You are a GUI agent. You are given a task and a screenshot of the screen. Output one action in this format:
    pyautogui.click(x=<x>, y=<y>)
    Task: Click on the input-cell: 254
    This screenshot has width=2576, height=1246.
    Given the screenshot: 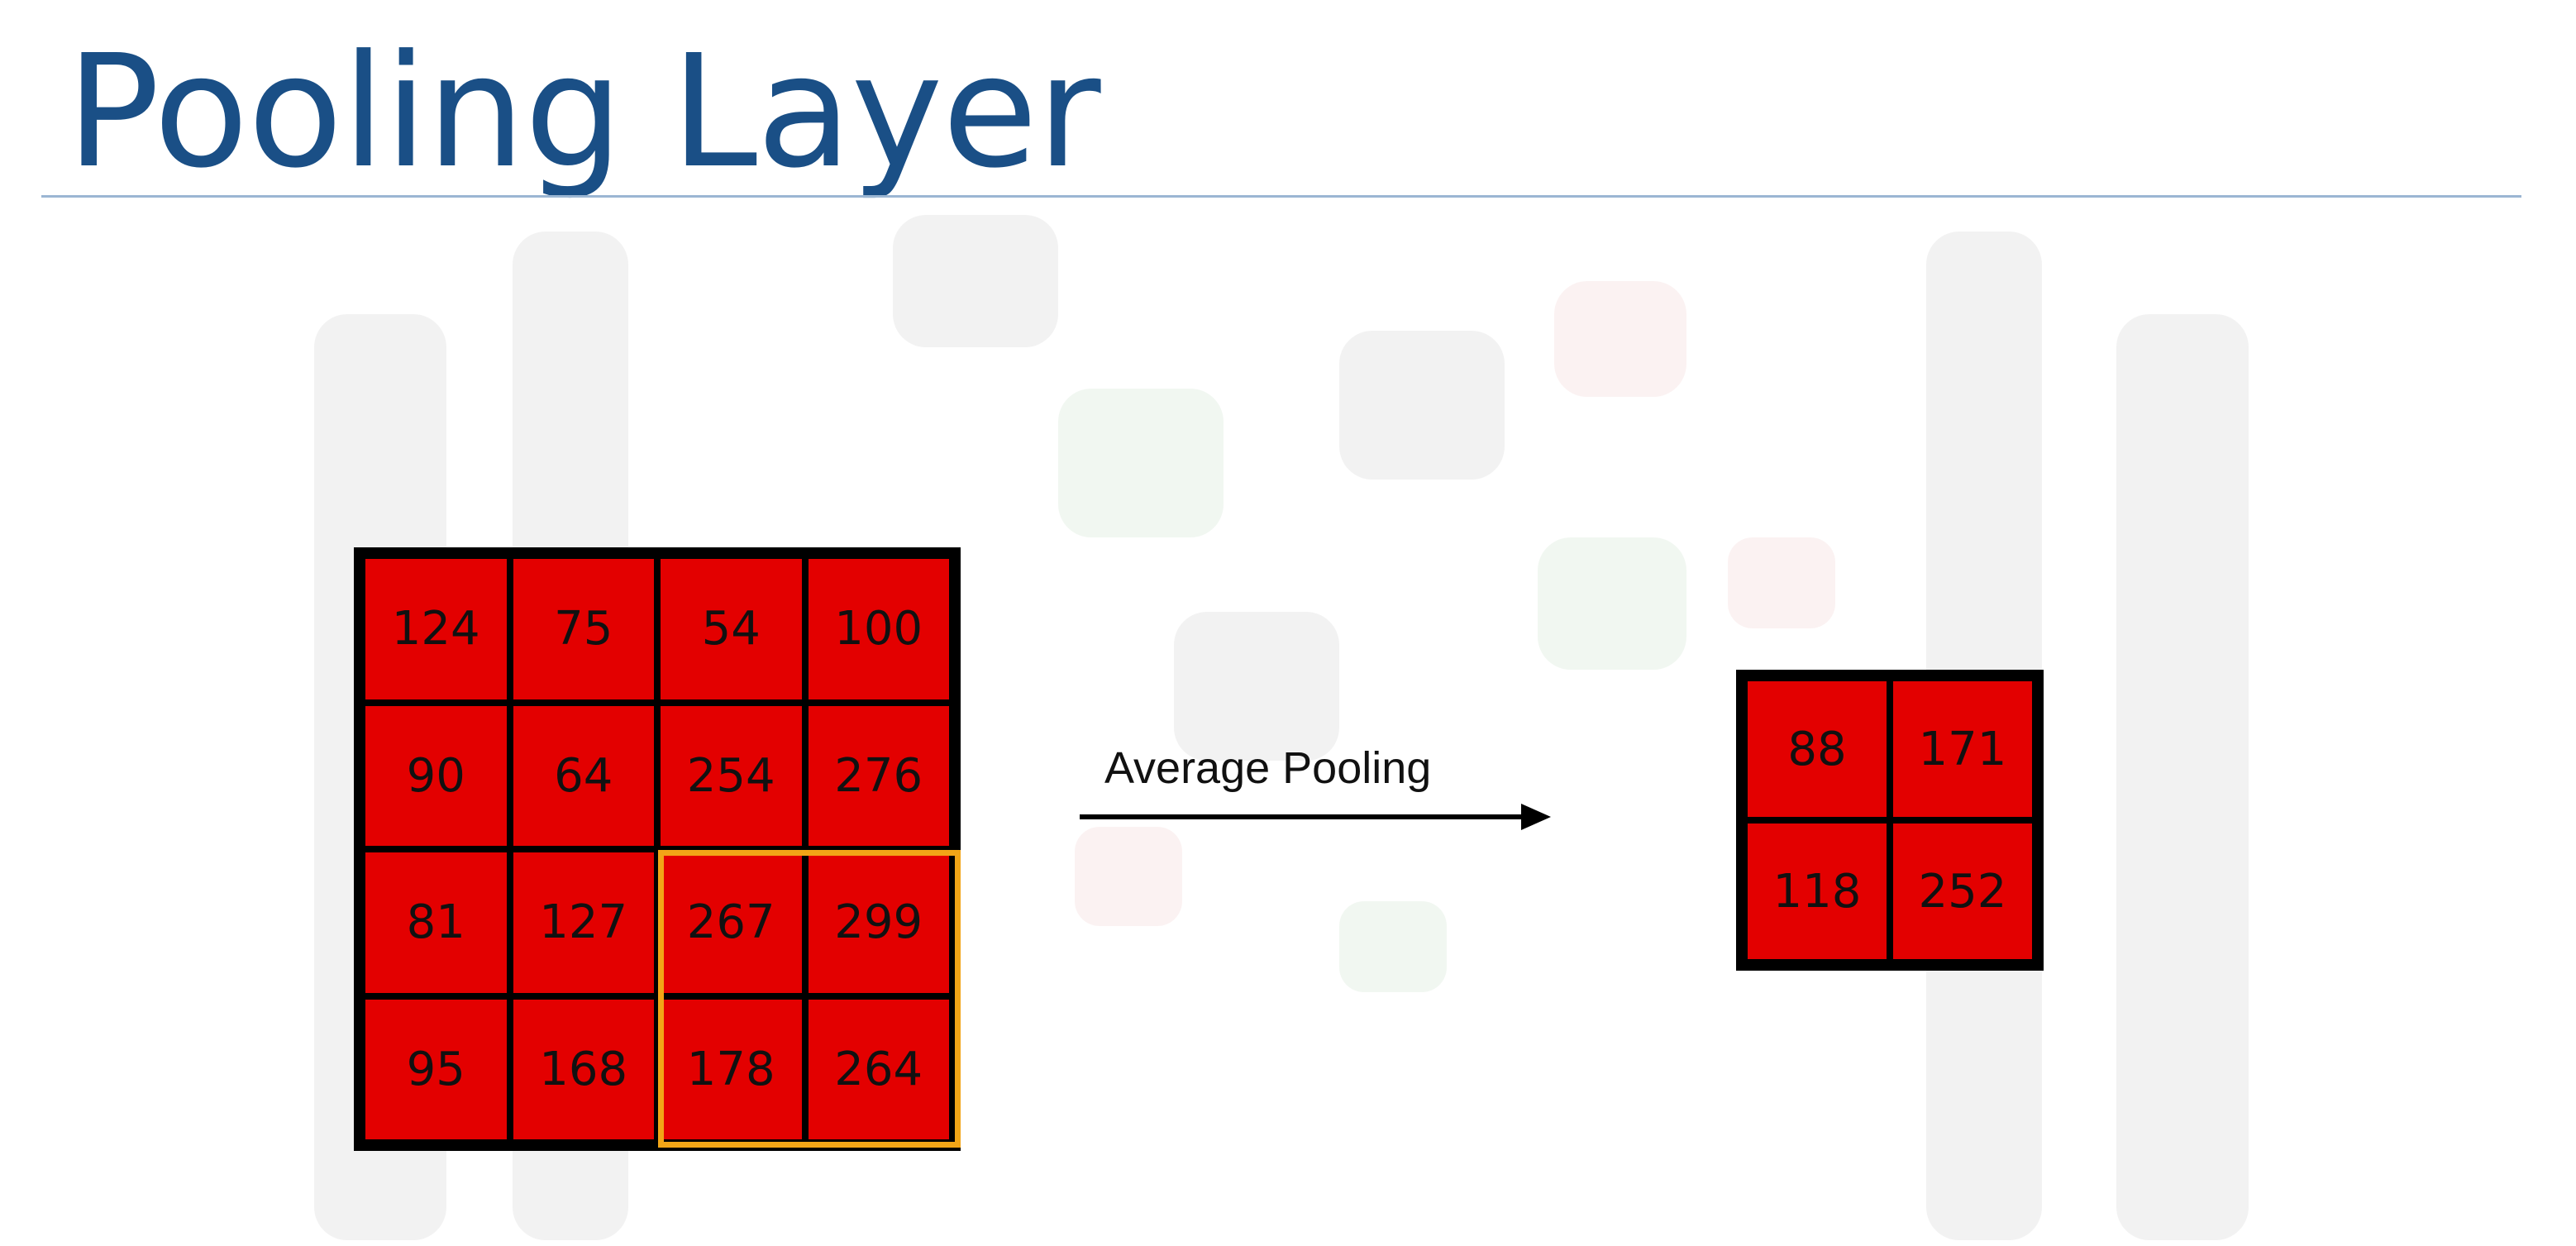 What is the action you would take?
    pyautogui.click(x=731, y=775)
    